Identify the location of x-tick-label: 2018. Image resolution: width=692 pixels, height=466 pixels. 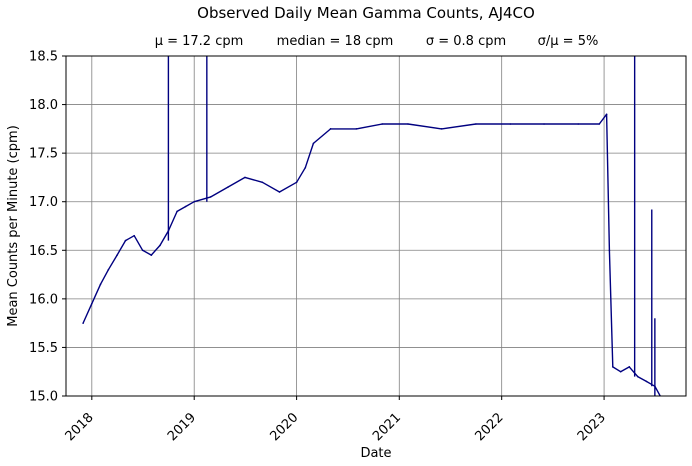
(80, 427).